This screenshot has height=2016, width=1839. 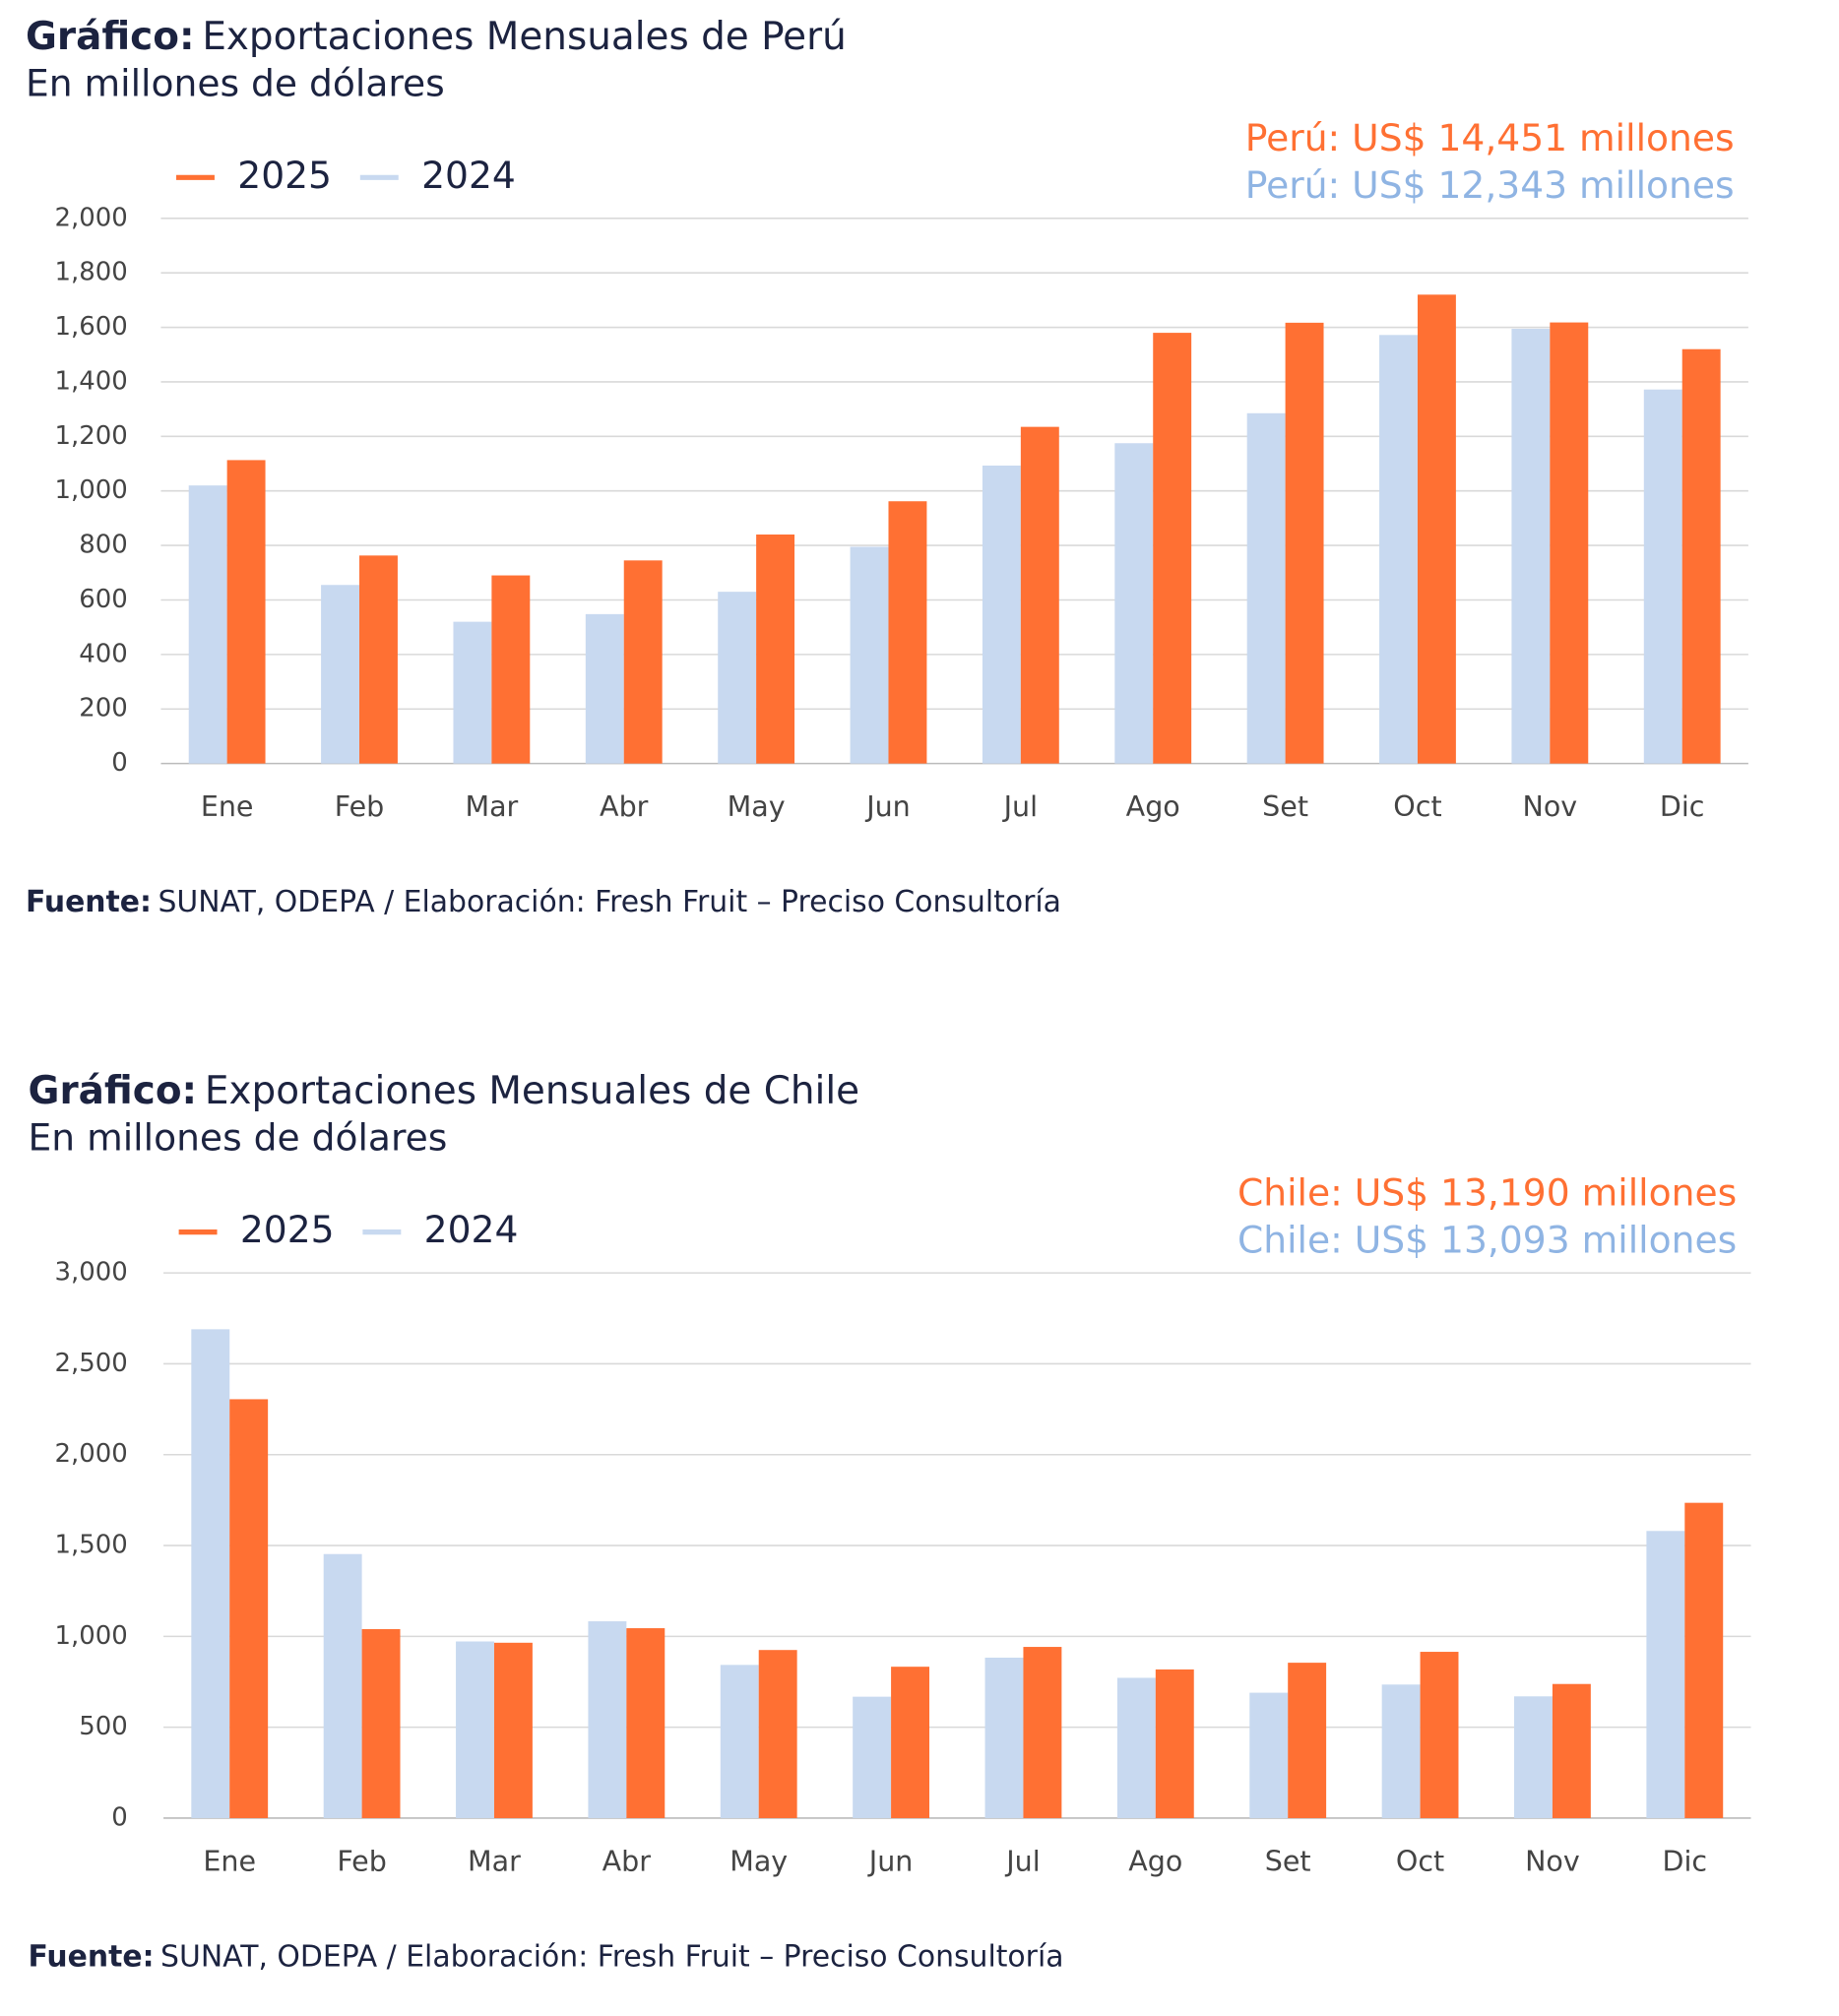 What do you see at coordinates (524, 36) in the screenshot?
I see `title-text: Exportaciones Mensuales de Perú` at bounding box center [524, 36].